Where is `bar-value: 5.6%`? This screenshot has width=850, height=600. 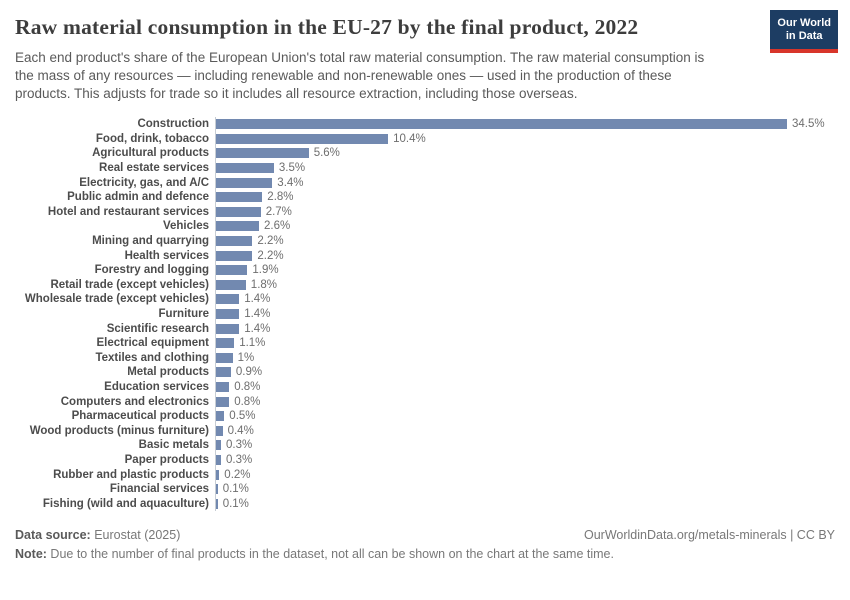
bar-value: 5.6% is located at coordinates (326, 153).